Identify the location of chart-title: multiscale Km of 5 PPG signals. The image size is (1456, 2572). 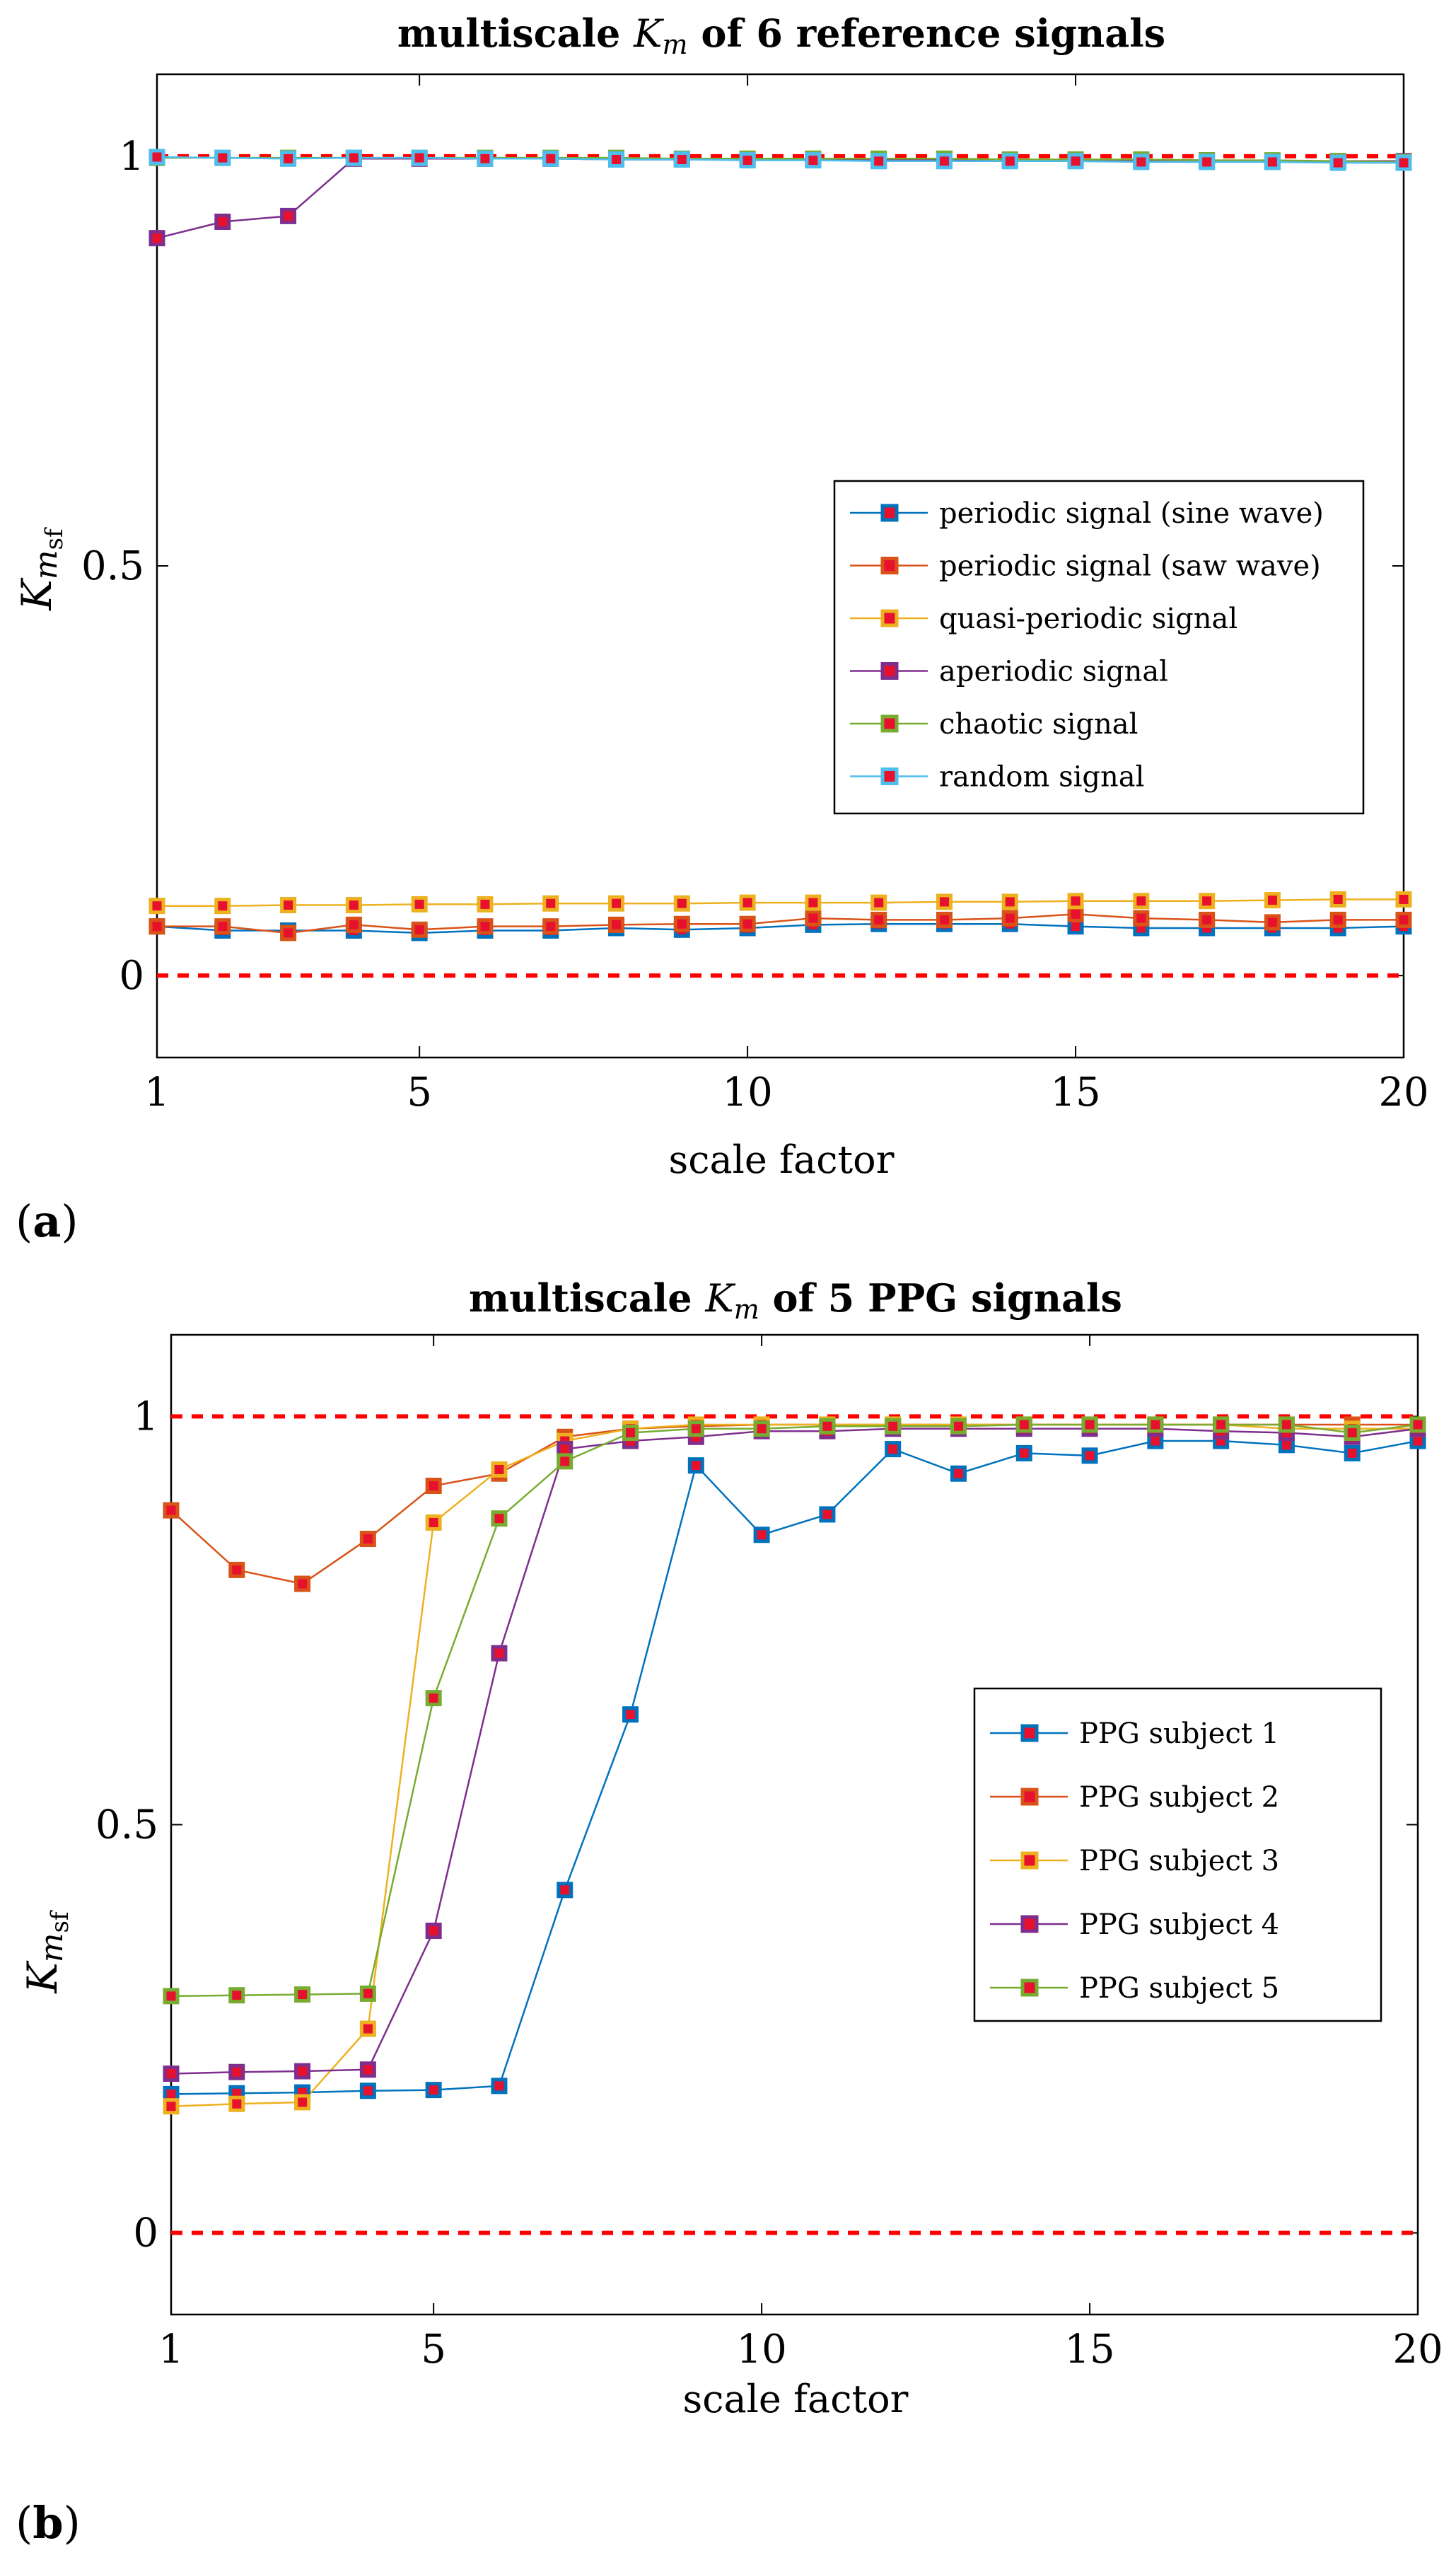
(795, 1300).